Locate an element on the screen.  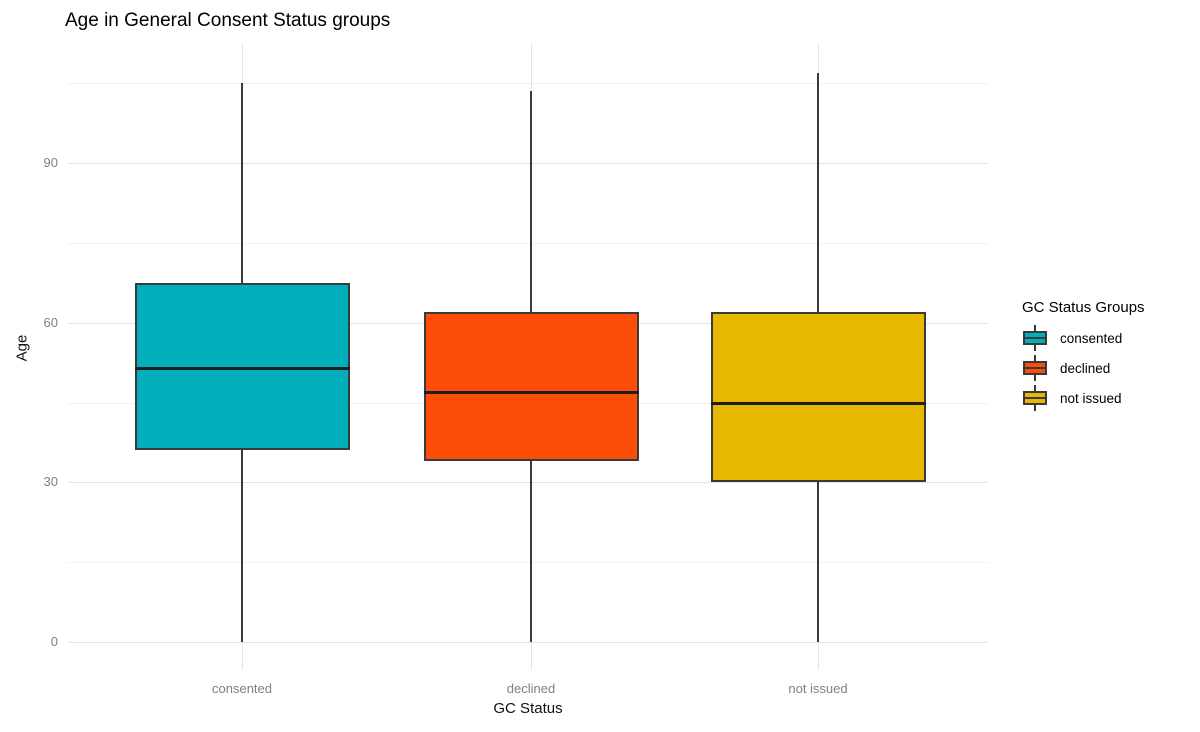
legend-item-consented: consented is located at coordinates (1083, 338).